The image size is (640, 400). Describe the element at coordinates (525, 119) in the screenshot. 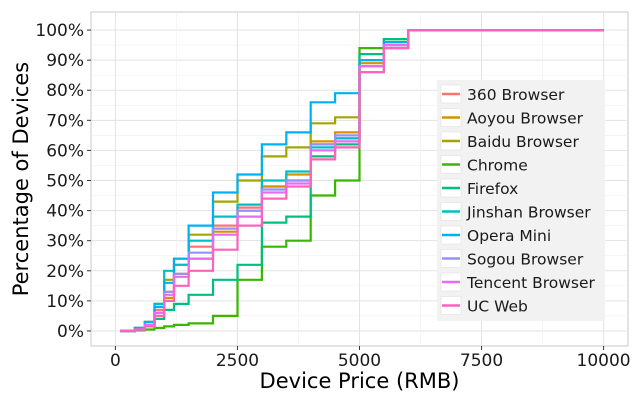

I see `legend-label-aoyou-browser: Aoyou Browser` at that location.